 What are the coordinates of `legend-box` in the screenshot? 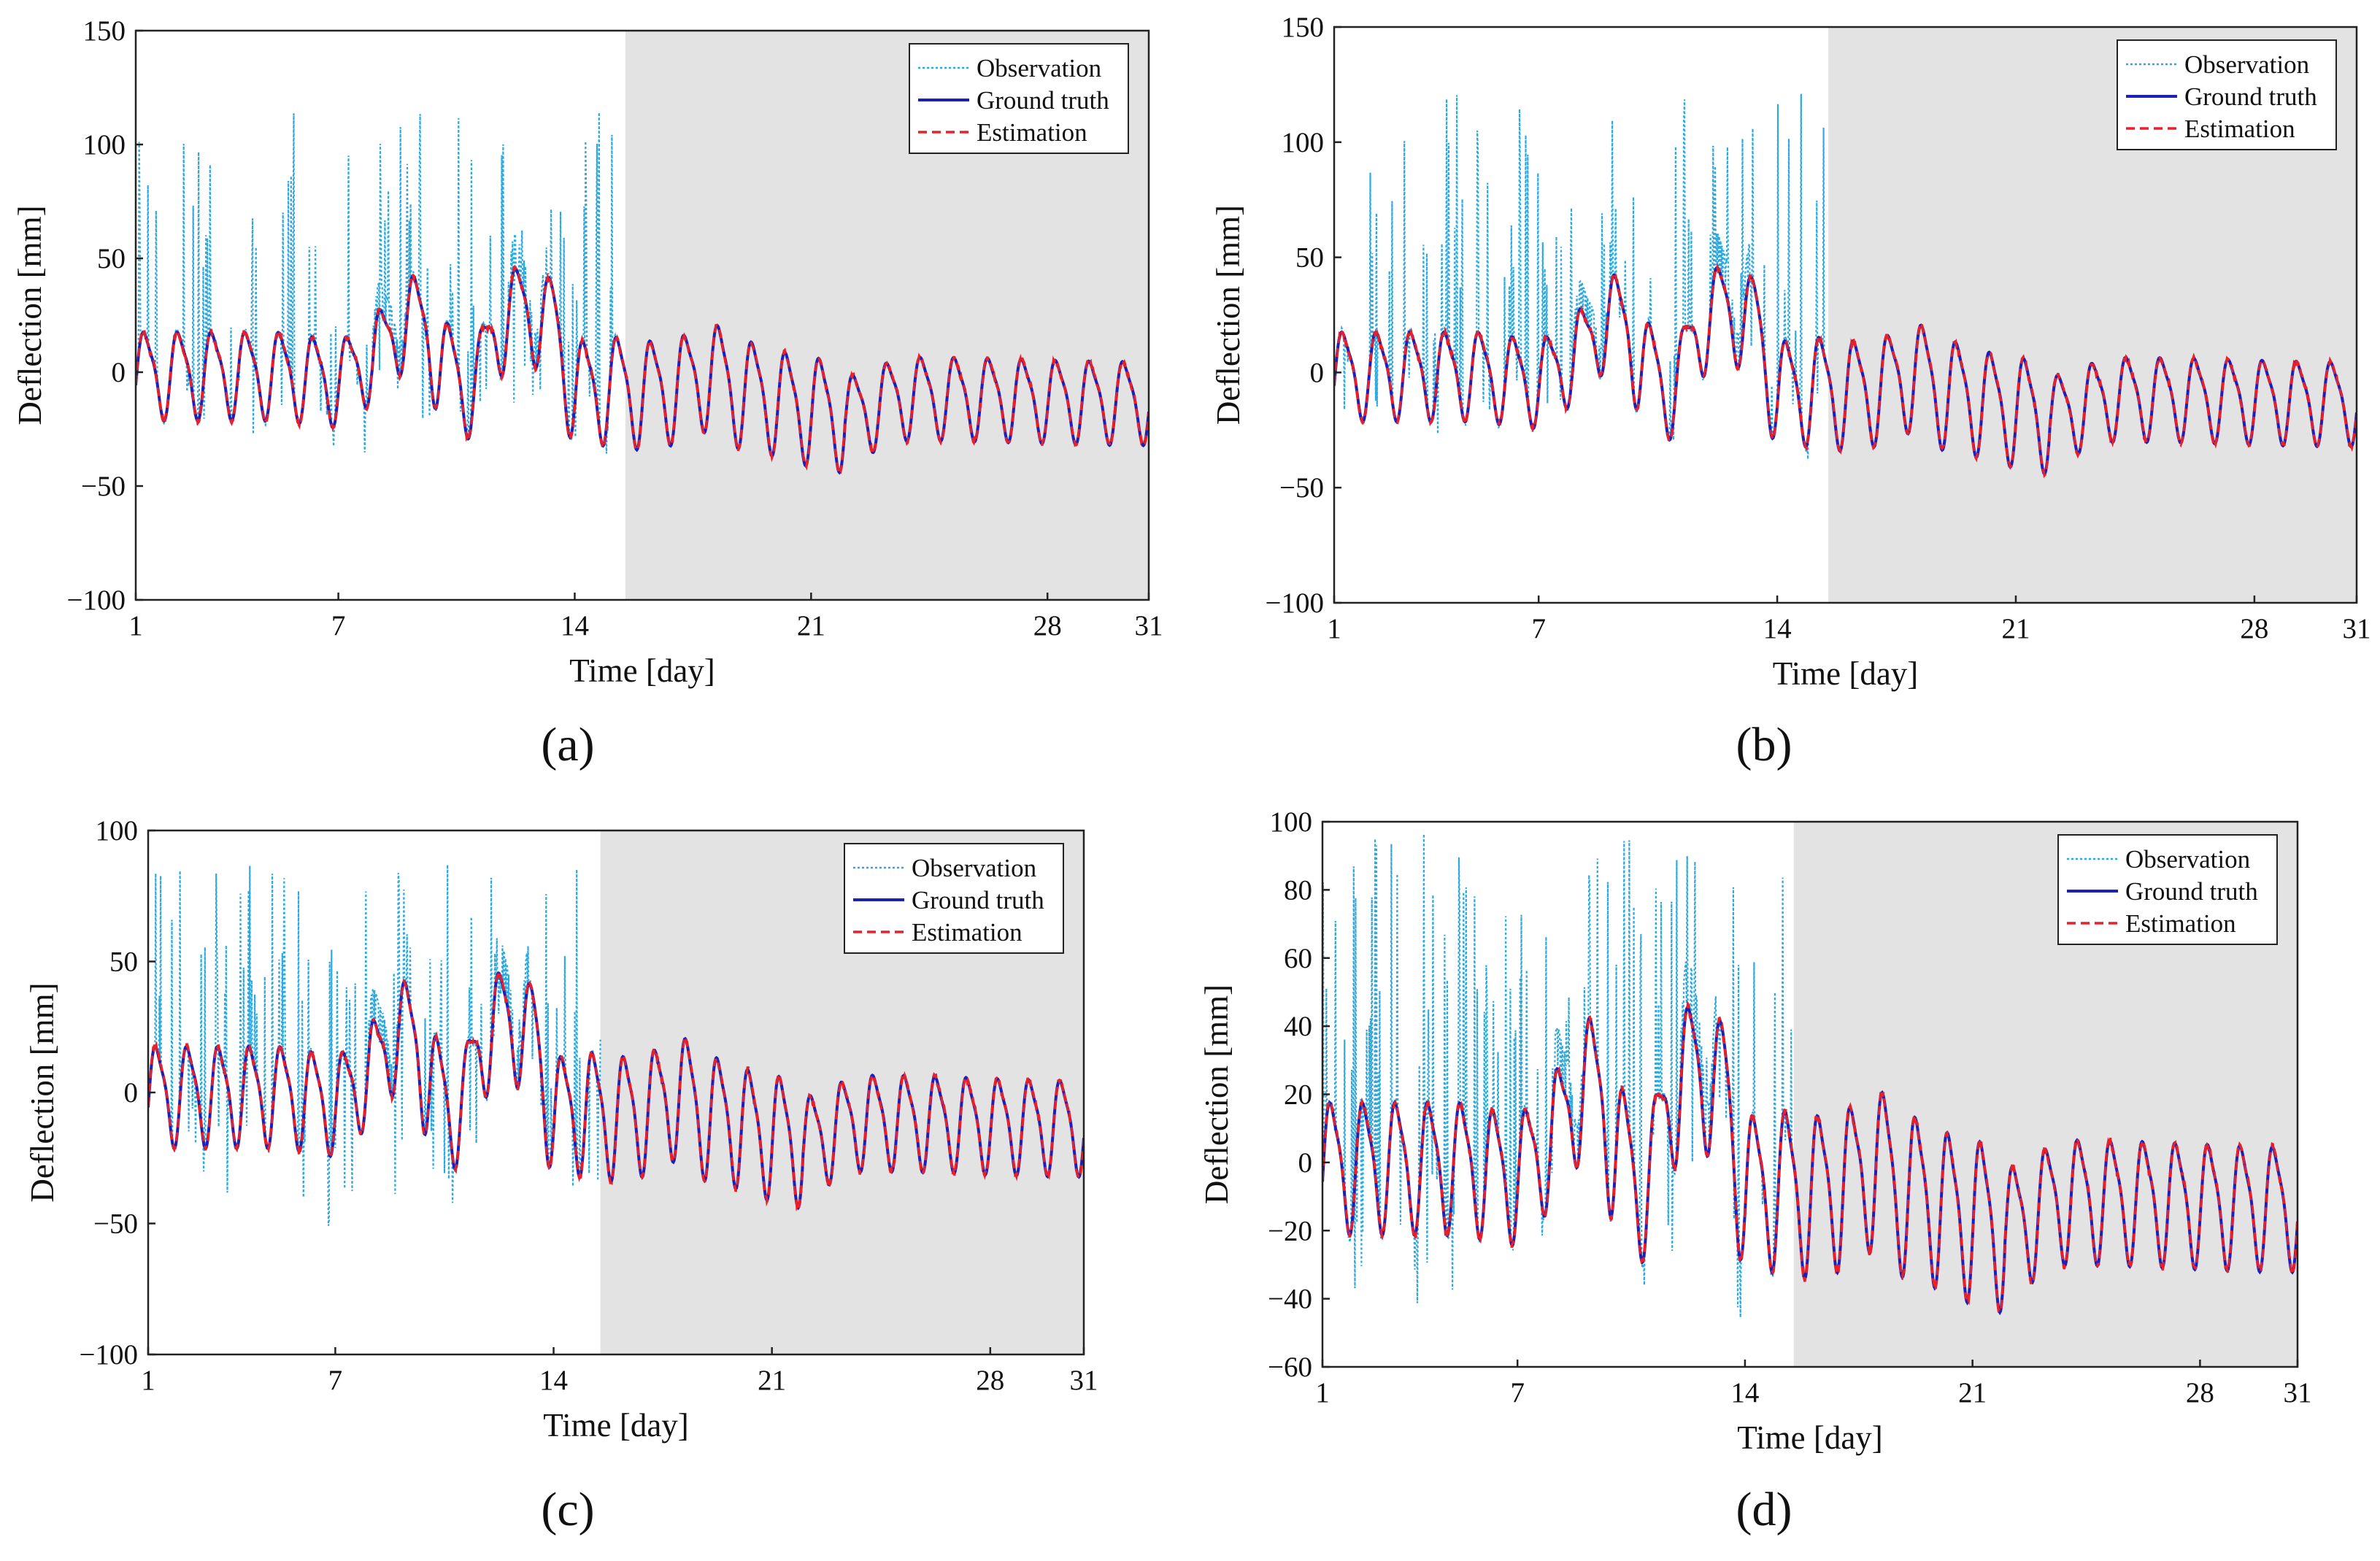 It's located at (954, 899).